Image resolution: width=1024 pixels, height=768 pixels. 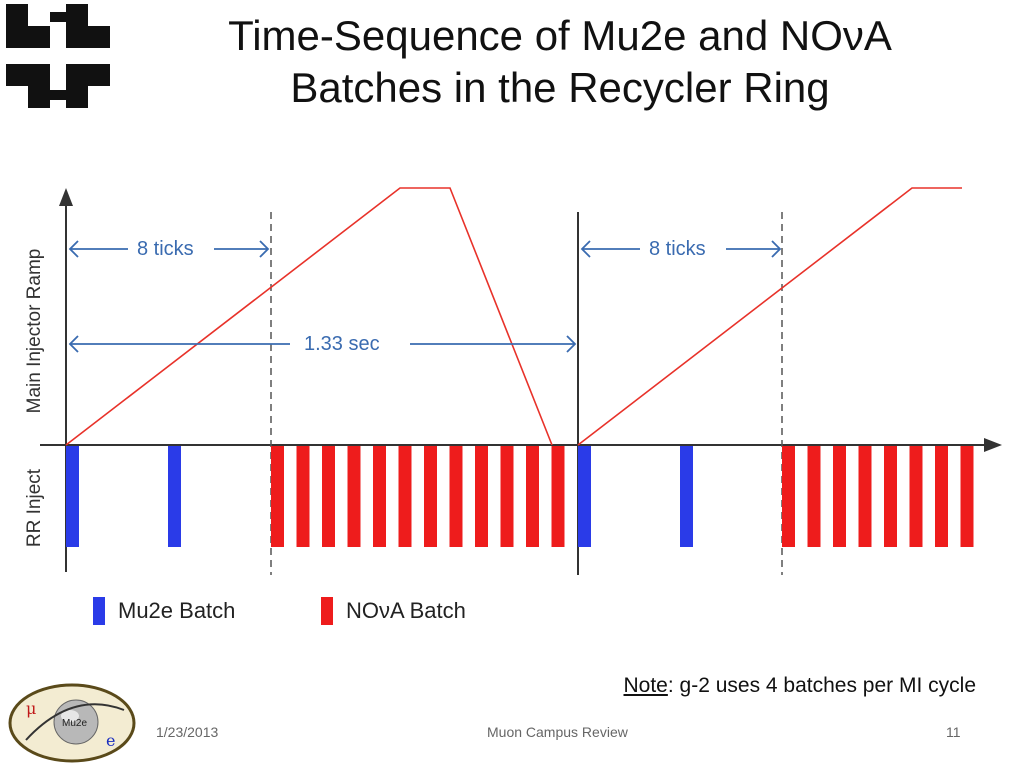 I want to click on mu2e-logo: μ e Mu2e, so click(x=72, y=723).